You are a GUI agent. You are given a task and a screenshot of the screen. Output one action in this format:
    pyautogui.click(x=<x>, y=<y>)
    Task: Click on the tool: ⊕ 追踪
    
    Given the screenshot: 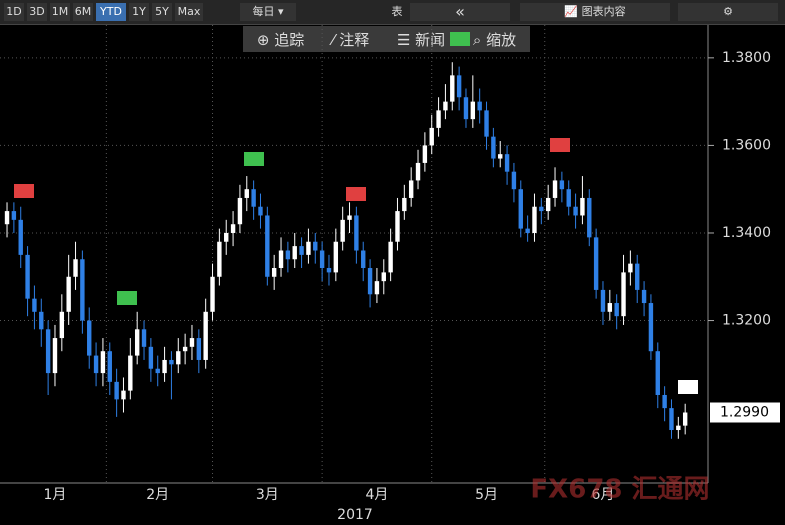 What is the action you would take?
    pyautogui.click(x=280, y=39)
    